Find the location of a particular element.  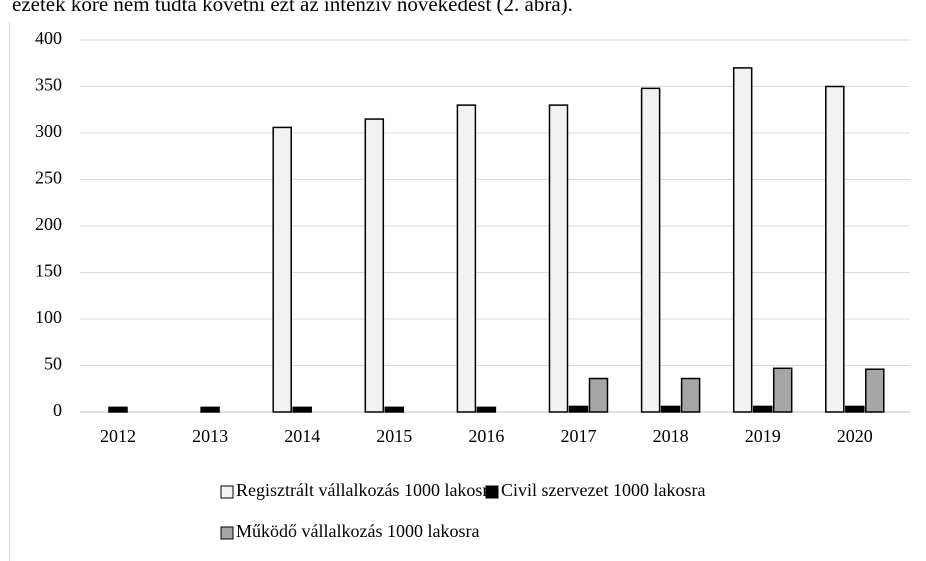

y-tick-label: 100 is located at coordinates (48, 317).